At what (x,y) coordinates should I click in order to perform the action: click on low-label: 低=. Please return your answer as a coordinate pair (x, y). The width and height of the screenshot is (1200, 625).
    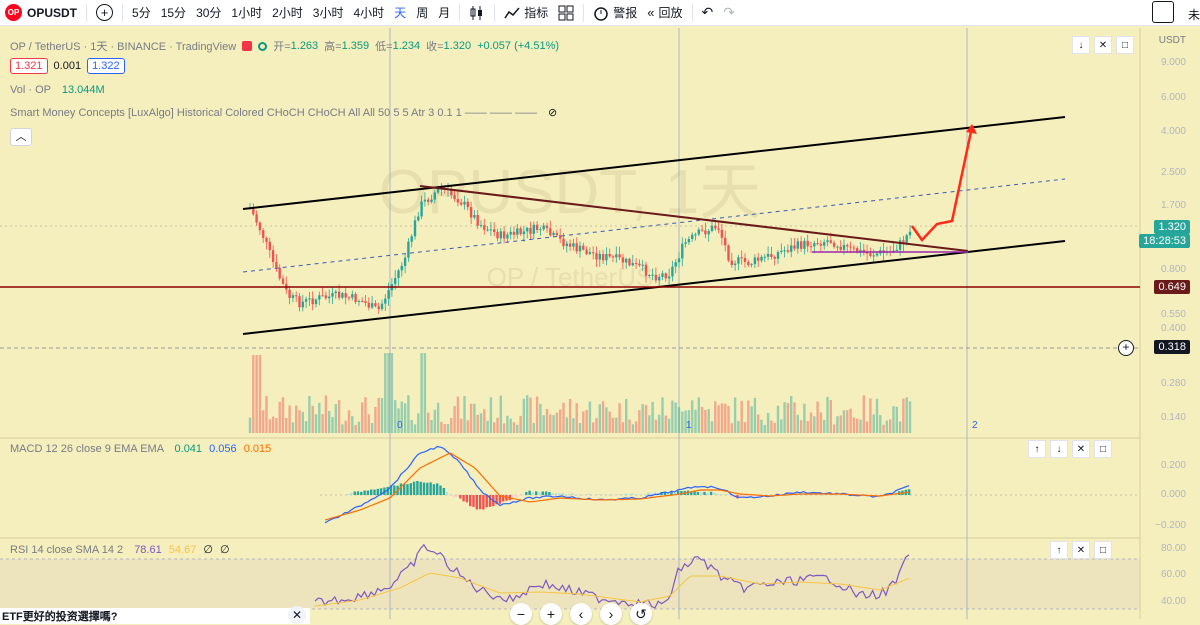
    Looking at the image, I should click on (383, 46).